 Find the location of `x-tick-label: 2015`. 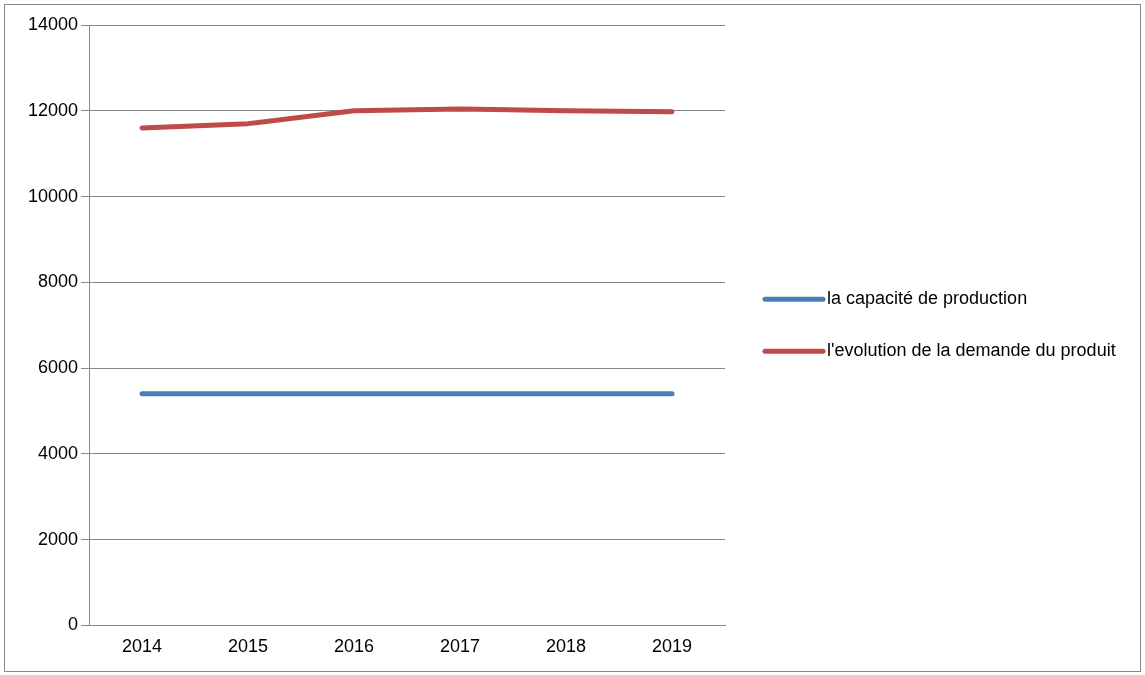

x-tick-label: 2015 is located at coordinates (248, 646).